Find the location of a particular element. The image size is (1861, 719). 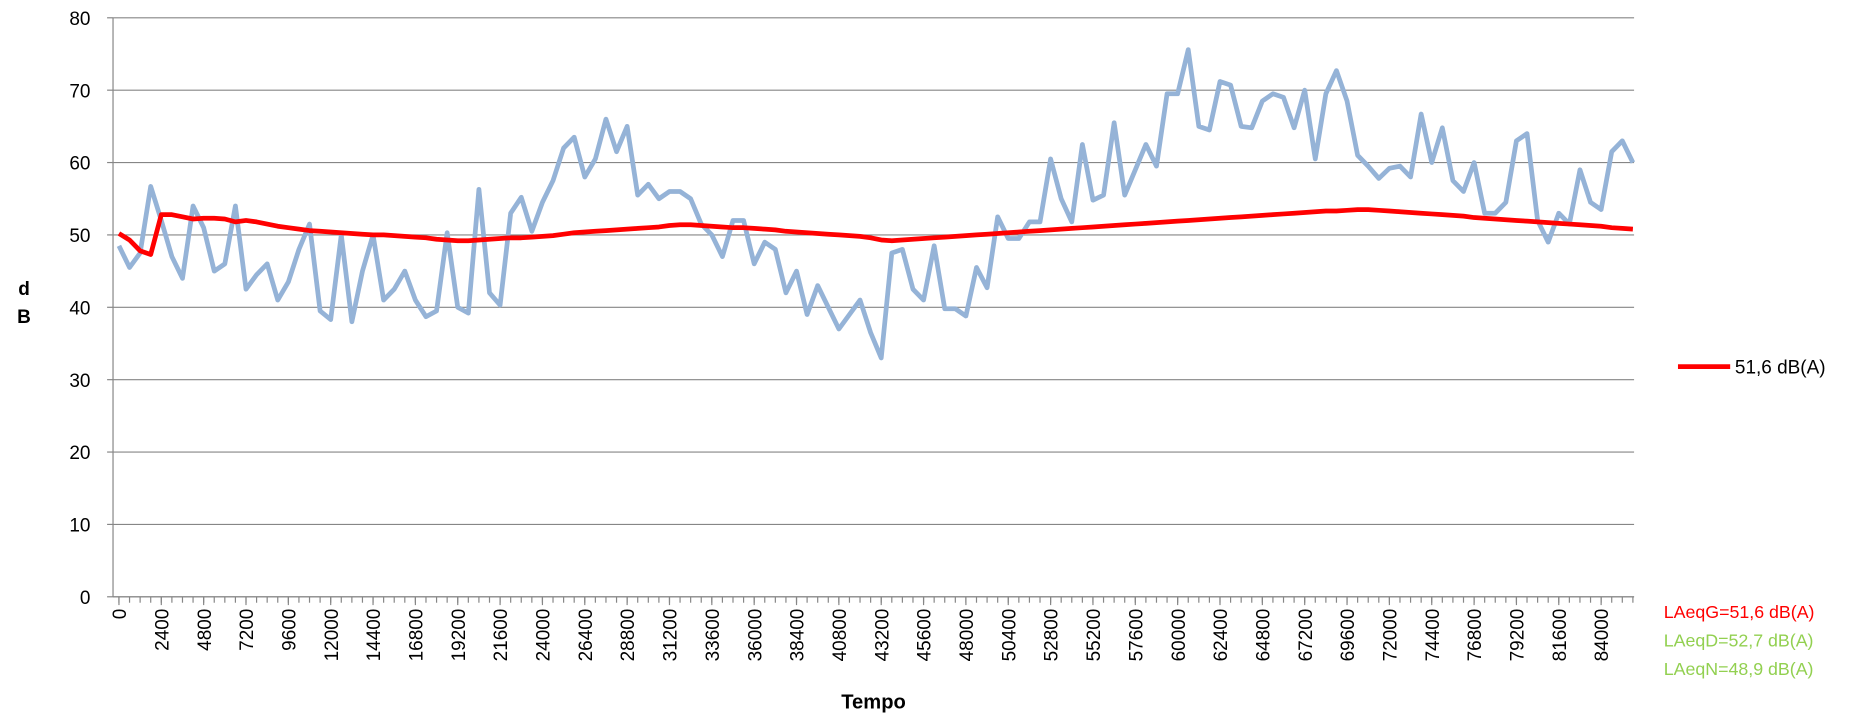

legend-label: 51,6 dB(A) is located at coordinates (1780, 368).